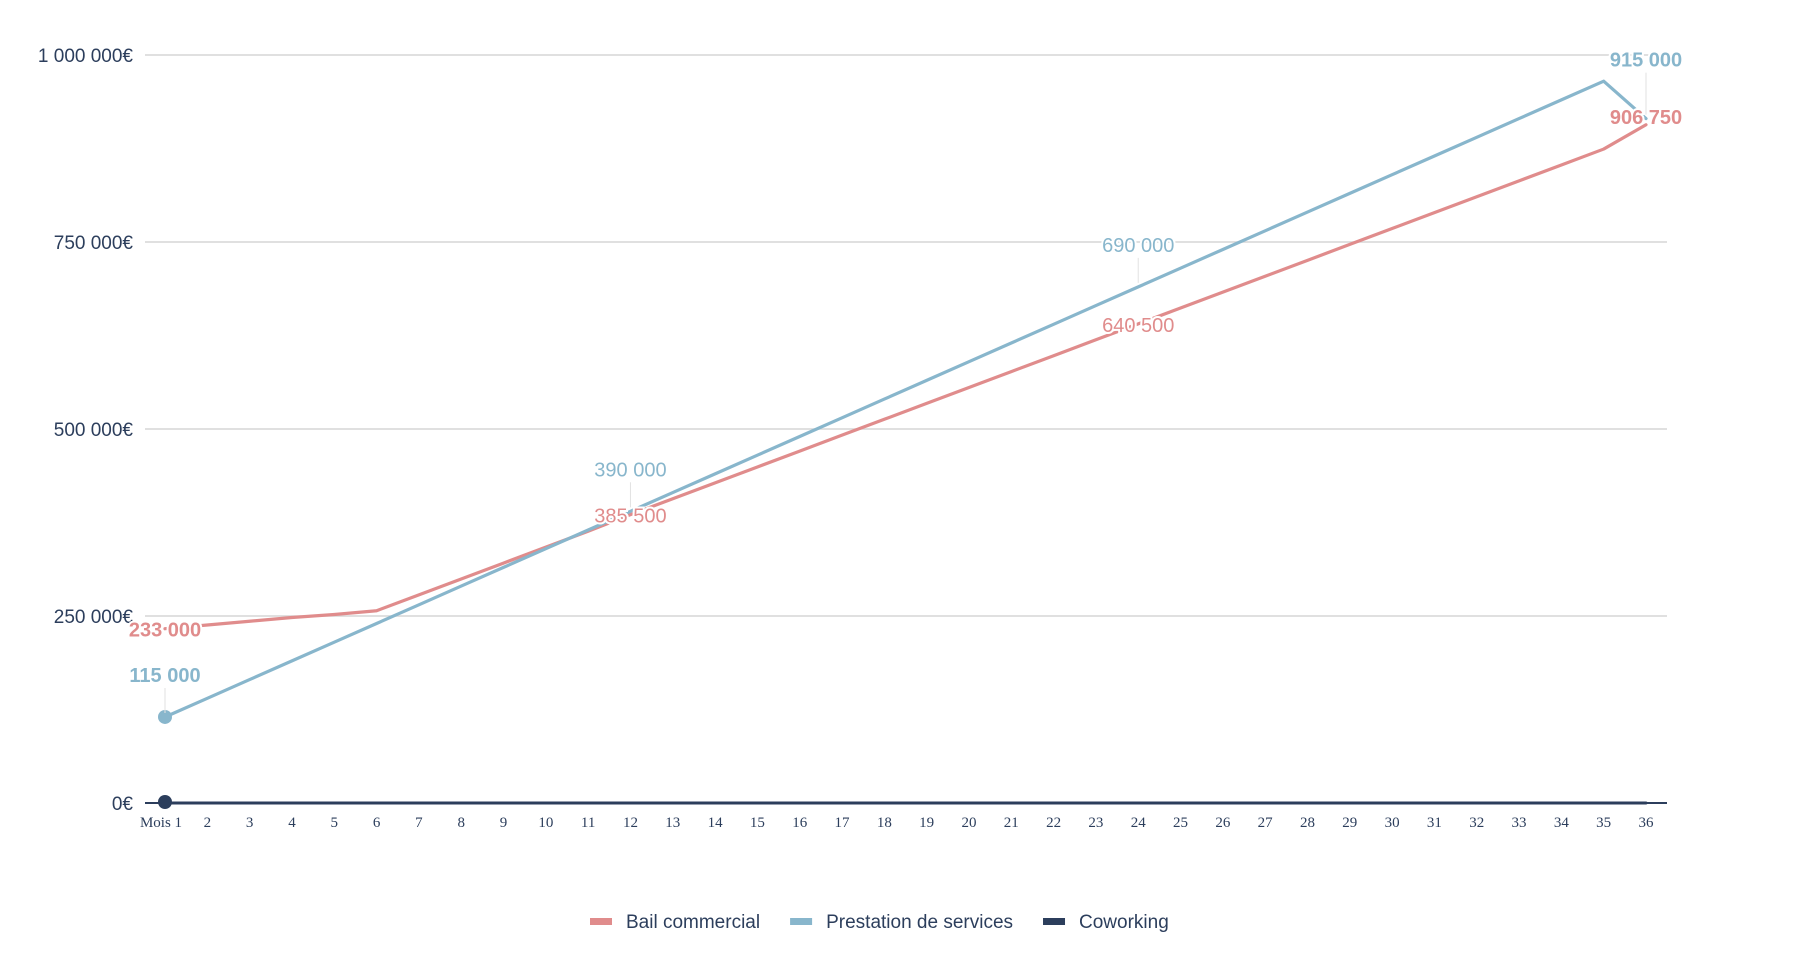  I want to click on x-tick-label: 20, so click(968, 823).